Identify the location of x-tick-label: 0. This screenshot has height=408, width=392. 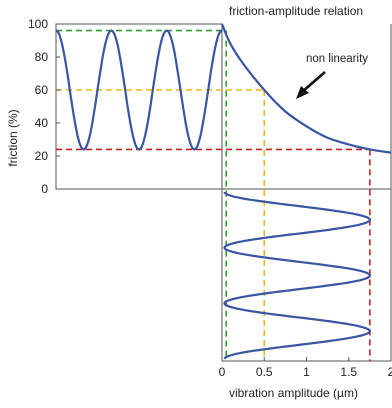
(222, 372).